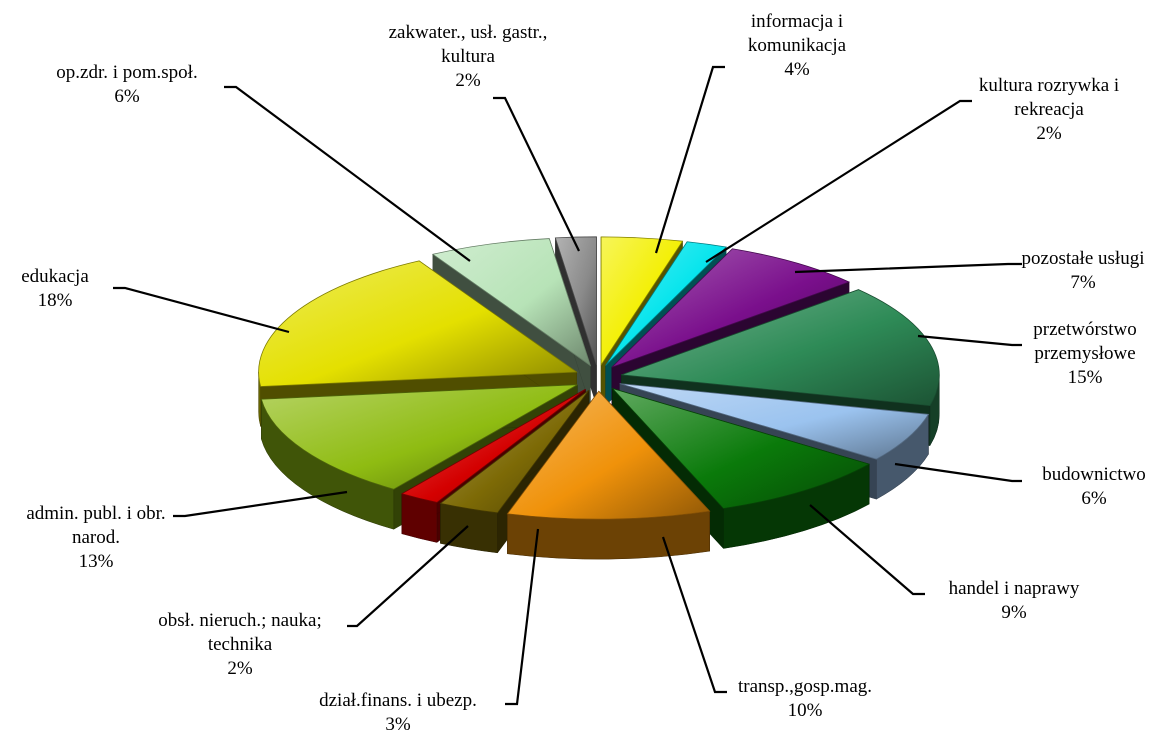  I want to click on slice-category-label: informacja i, so click(797, 21).